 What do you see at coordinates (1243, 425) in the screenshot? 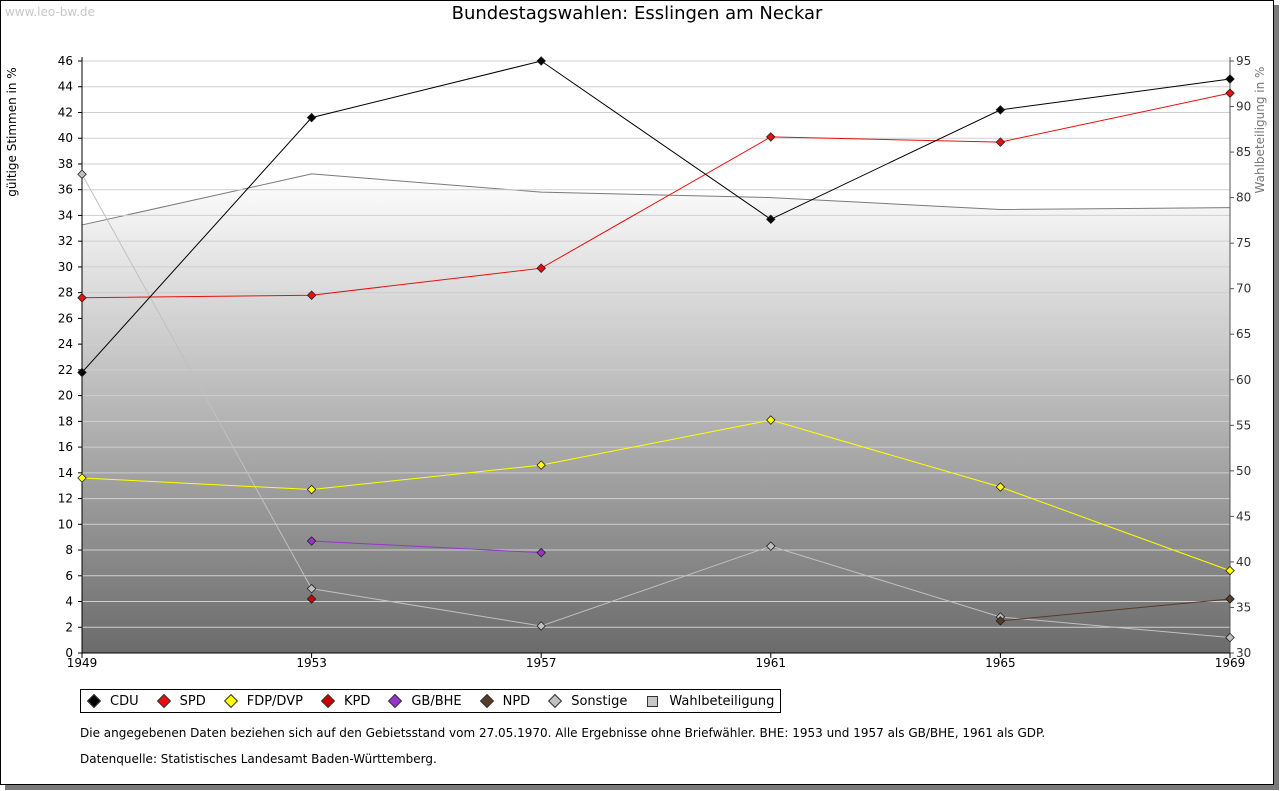
I see `y-tick-label-right: 55` at bounding box center [1243, 425].